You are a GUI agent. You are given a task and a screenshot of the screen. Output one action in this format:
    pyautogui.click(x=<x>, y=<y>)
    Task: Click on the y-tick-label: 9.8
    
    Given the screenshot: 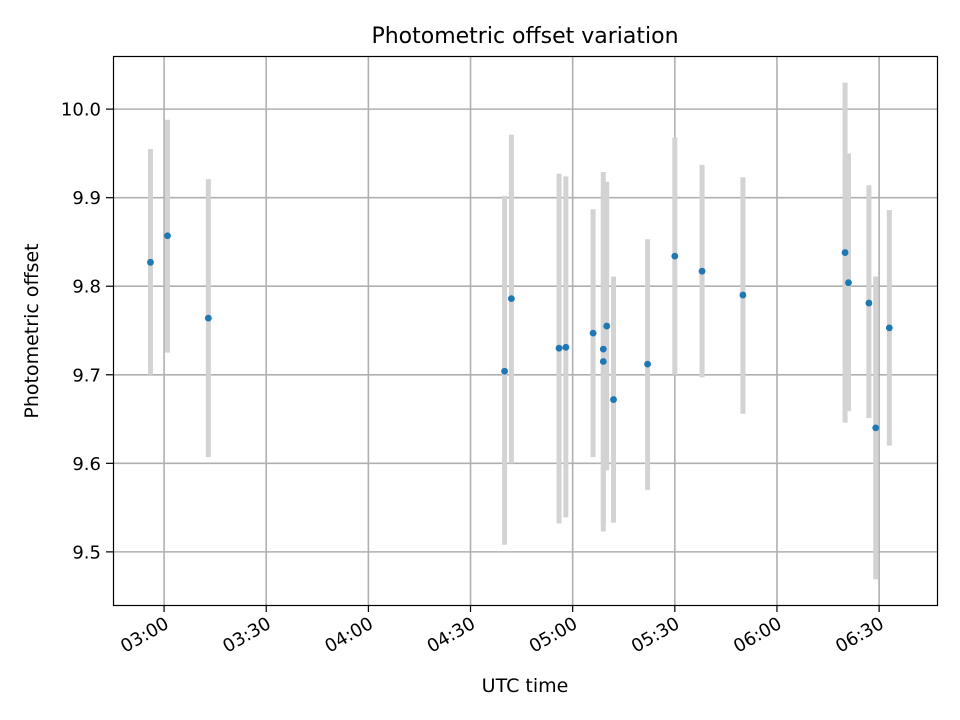 What is the action you would take?
    pyautogui.click(x=86, y=287)
    